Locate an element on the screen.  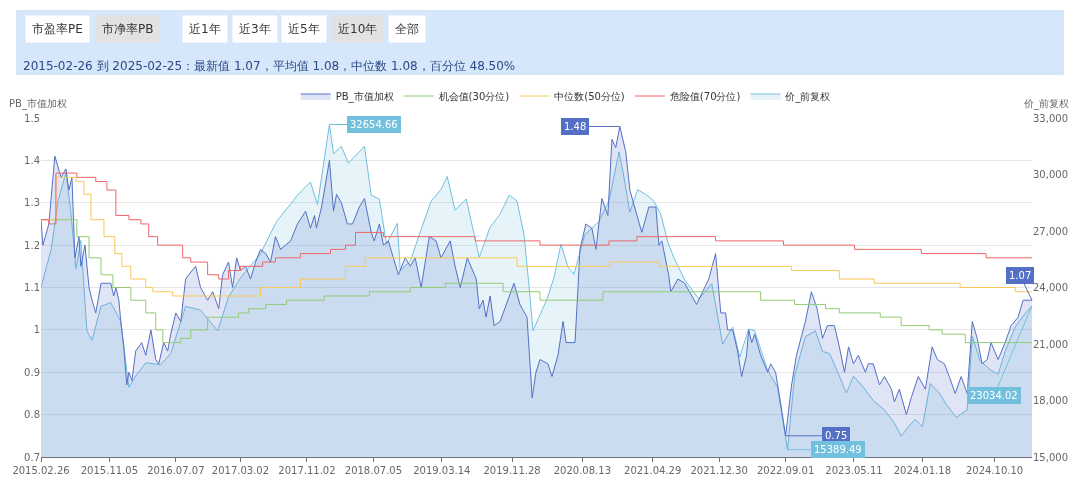
y-tick-label: 1.2 is located at coordinates (32, 245).